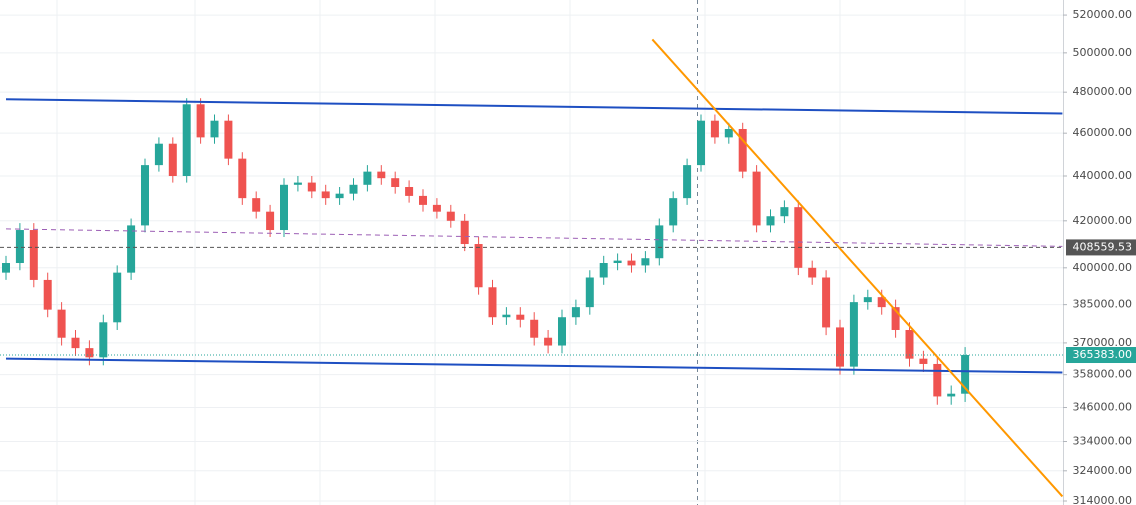  I want to click on y-tick-label: 500000.00, so click(1103, 52).